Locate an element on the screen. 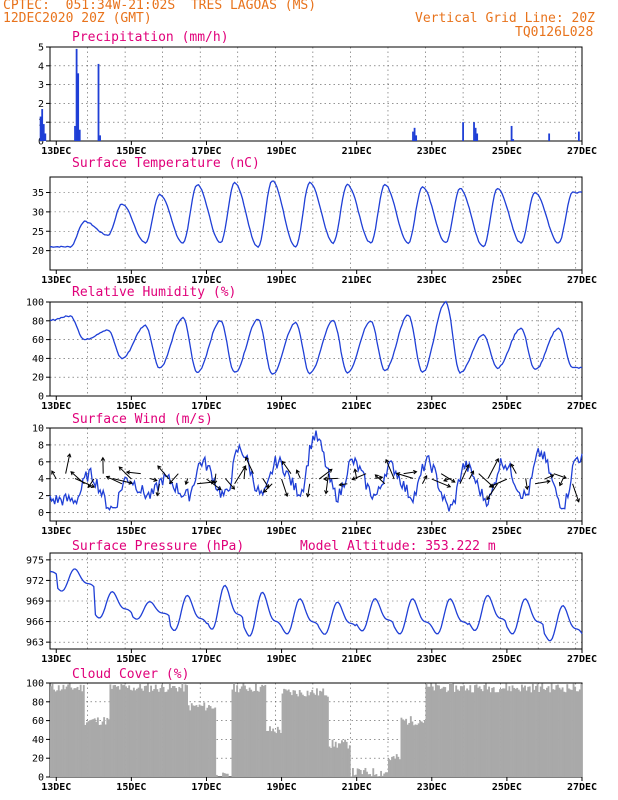 The width and height of the screenshot is (618, 800). y-tick-label: 40 is located at coordinates (38, 359).